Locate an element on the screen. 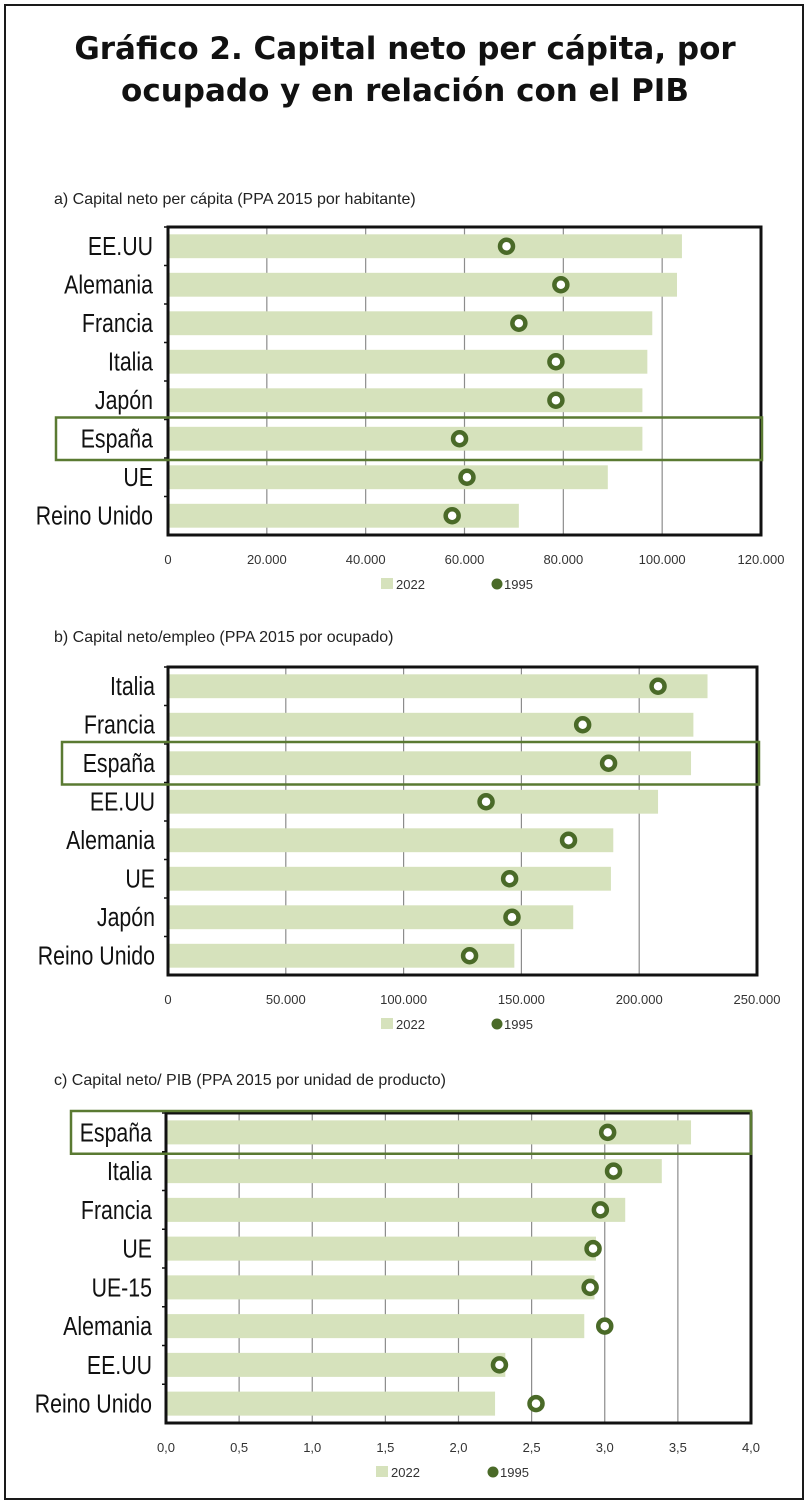 This screenshot has width=810, height=1506. x-tick-label: 3,5 is located at coordinates (678, 1447).